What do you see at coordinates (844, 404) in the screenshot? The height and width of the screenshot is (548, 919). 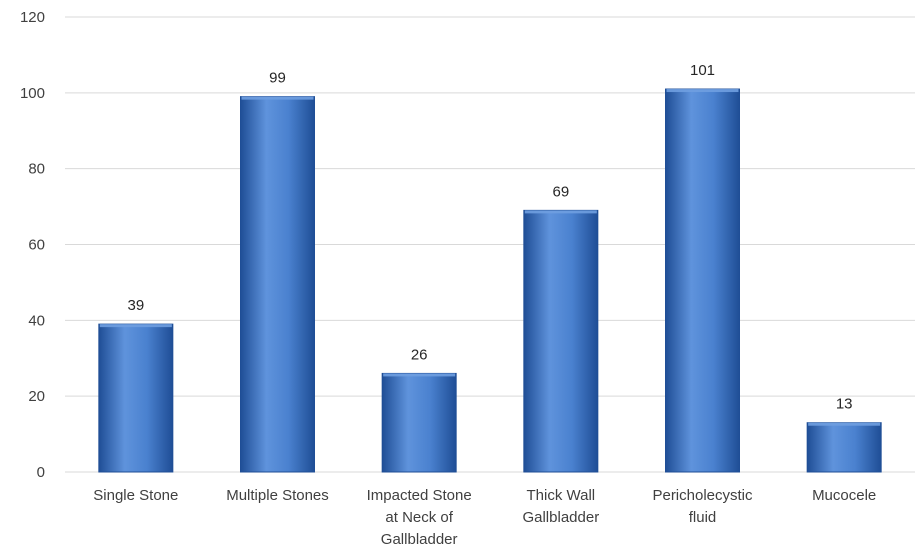 I see `data-label: 13` at bounding box center [844, 404].